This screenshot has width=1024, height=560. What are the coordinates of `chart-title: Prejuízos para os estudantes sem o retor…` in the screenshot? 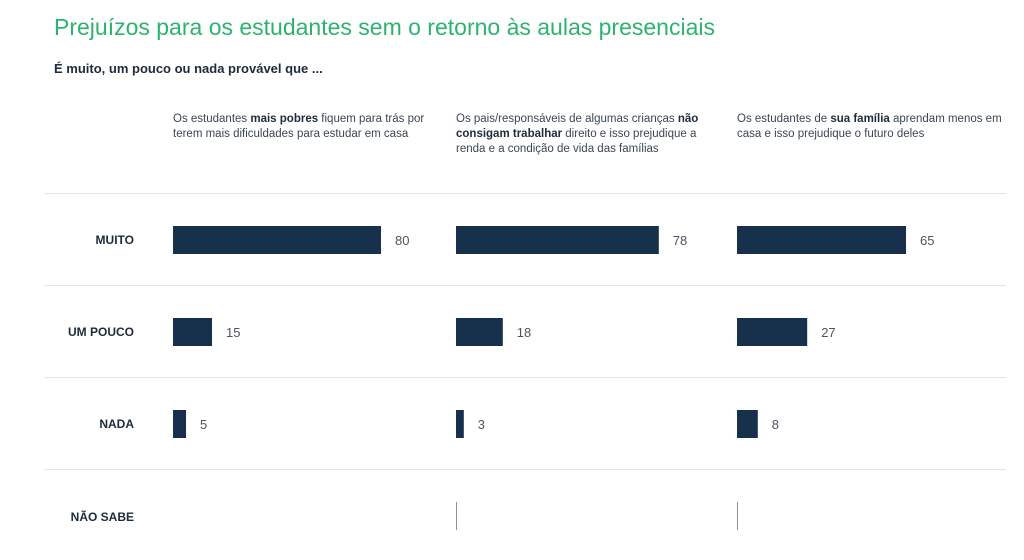 It's located at (384, 27).